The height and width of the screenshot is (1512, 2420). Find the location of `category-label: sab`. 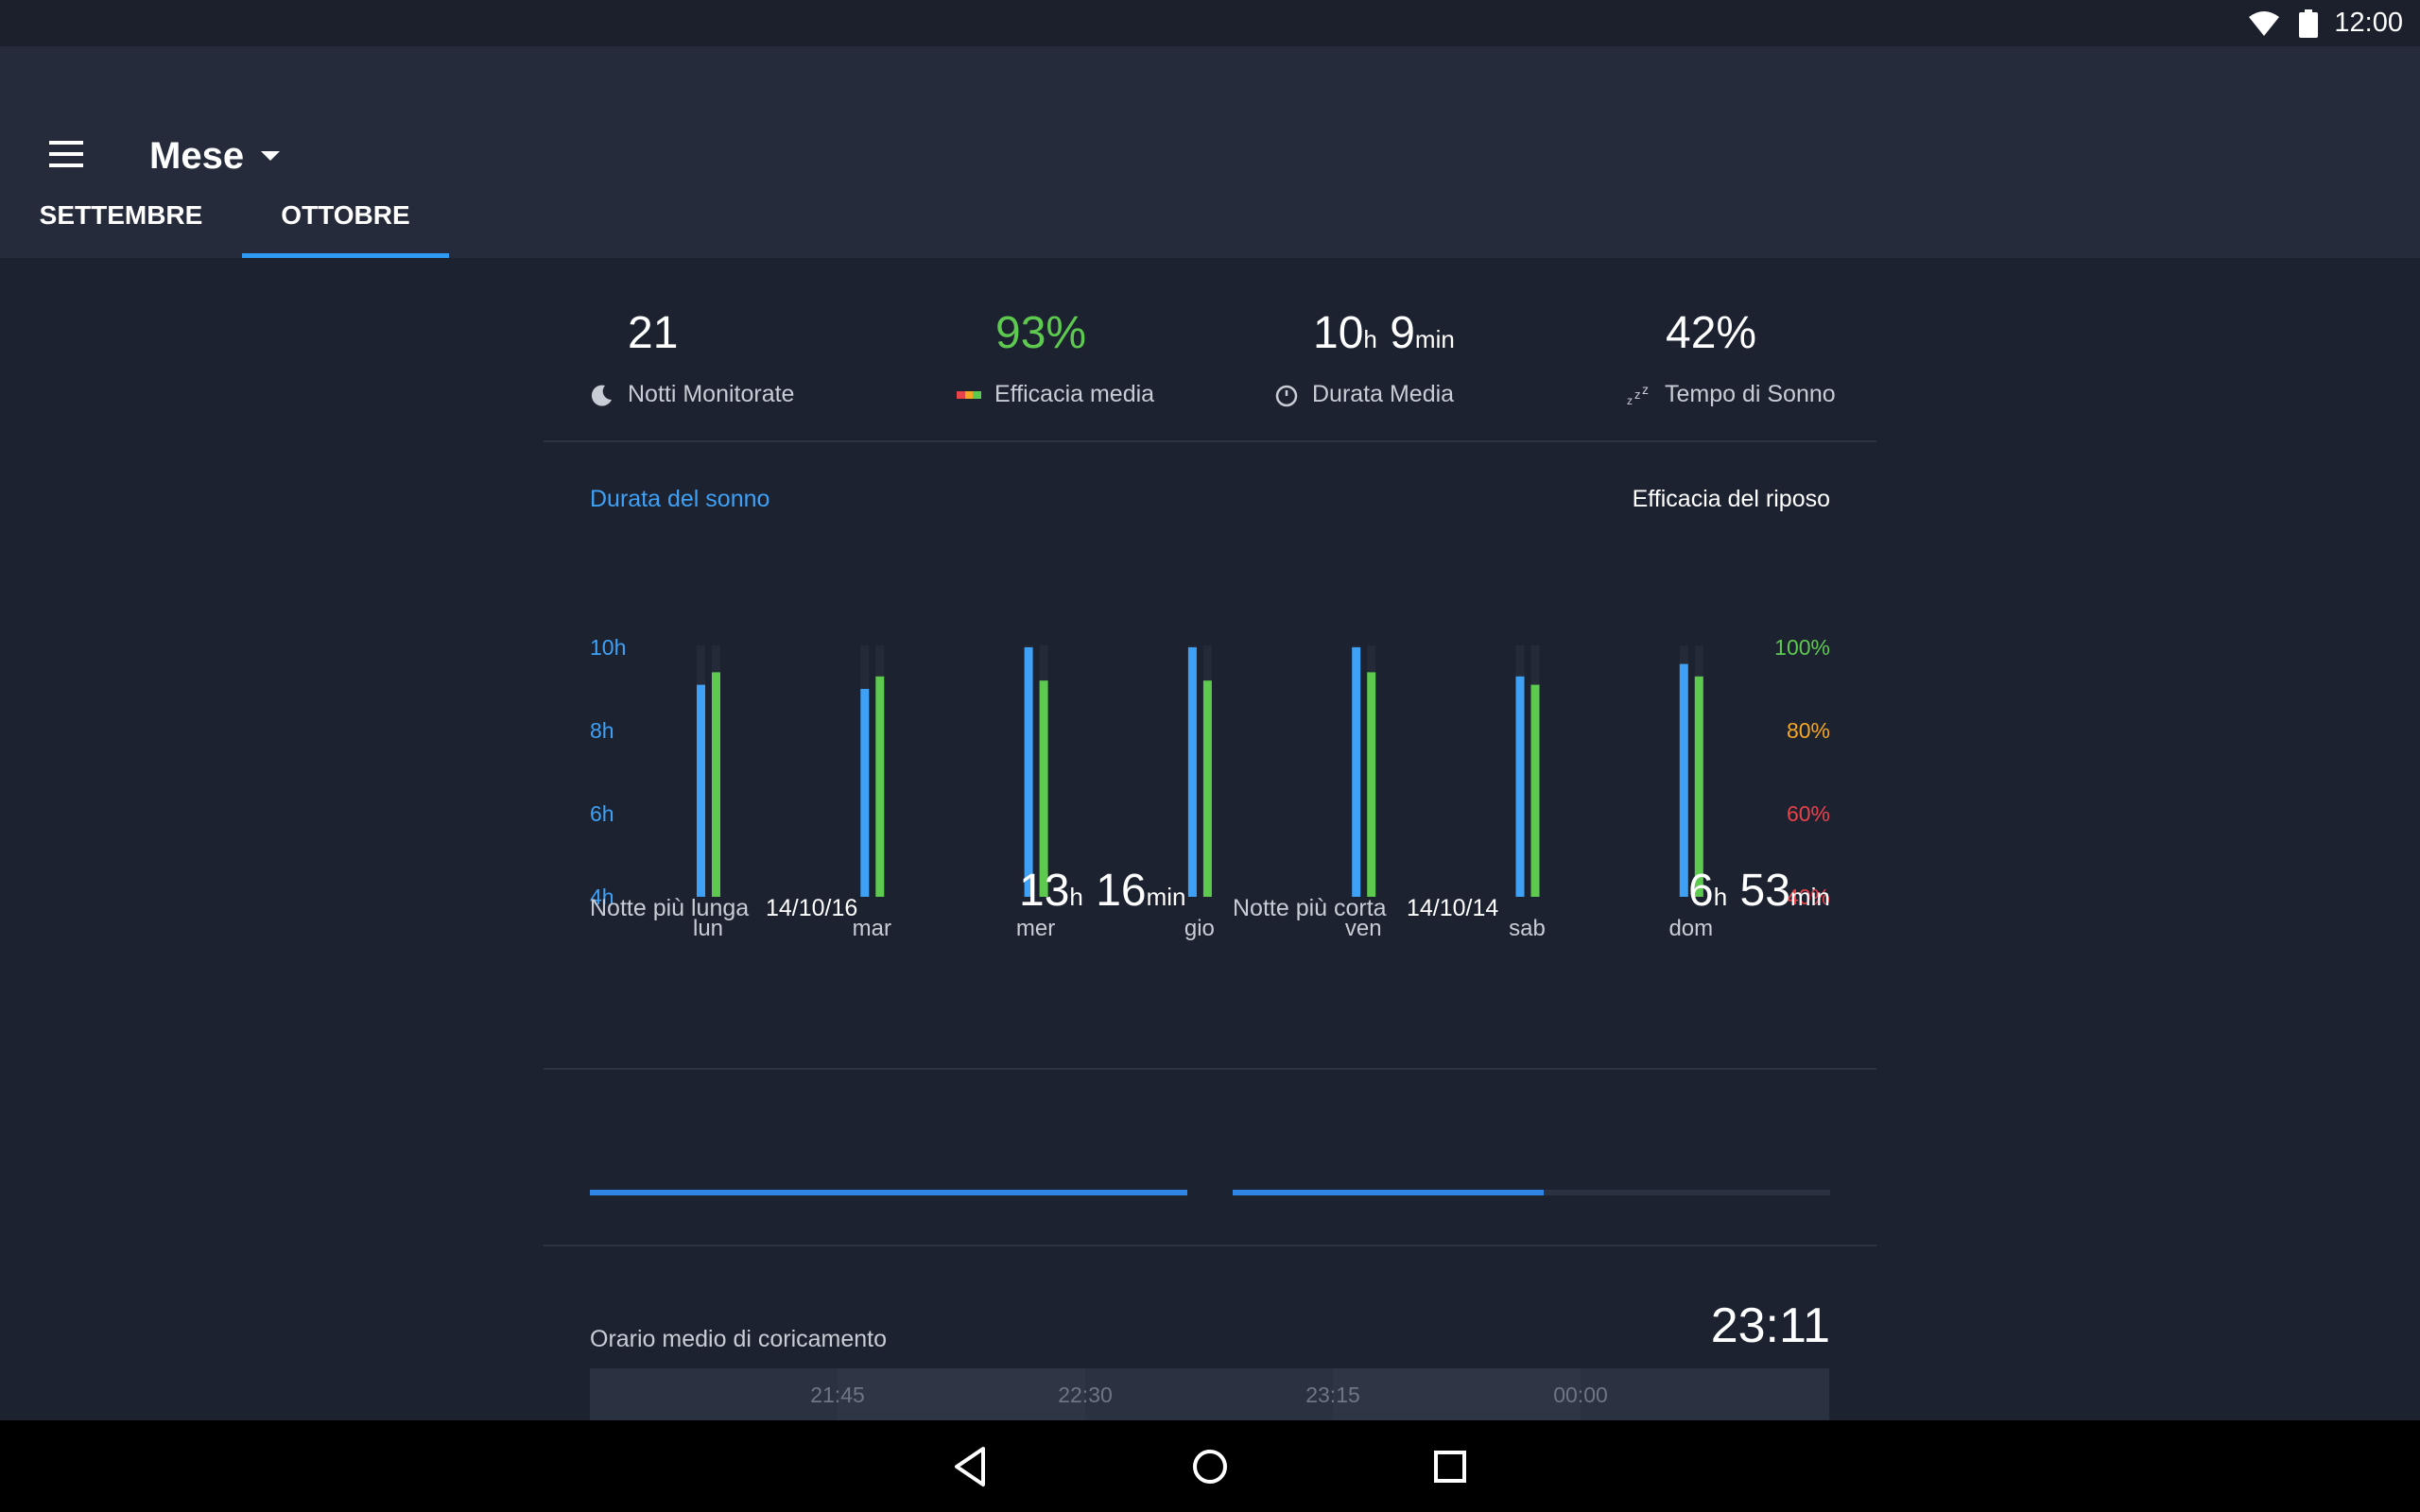

category-label: sab is located at coordinates (1527, 928).